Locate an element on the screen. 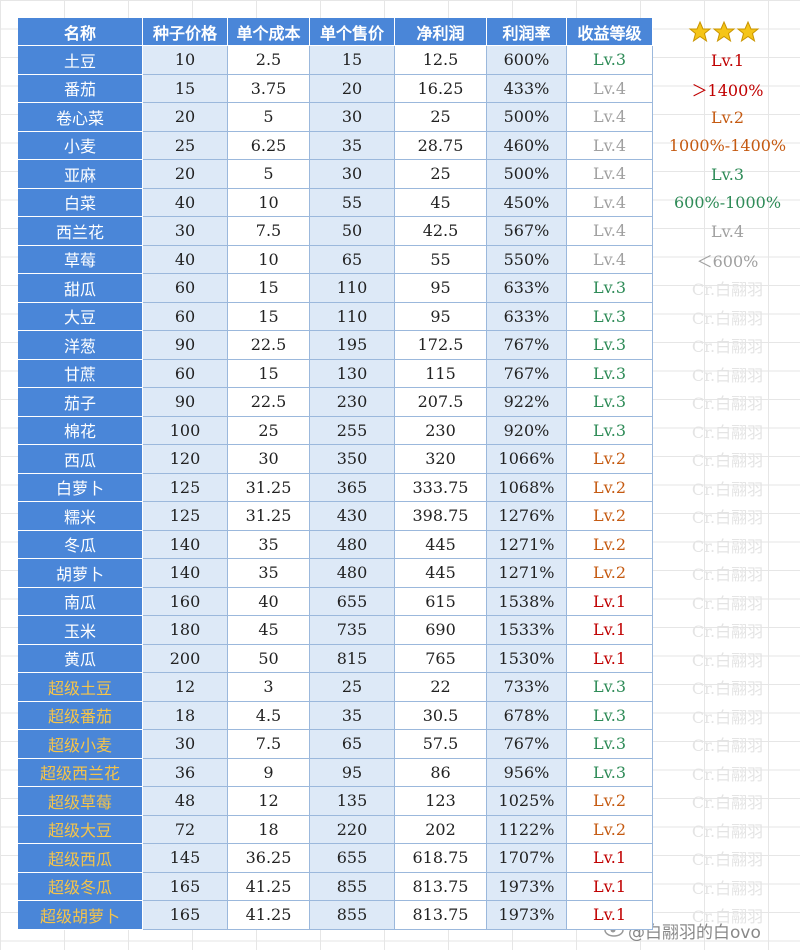  cell: 5 is located at coordinates (269, 117).